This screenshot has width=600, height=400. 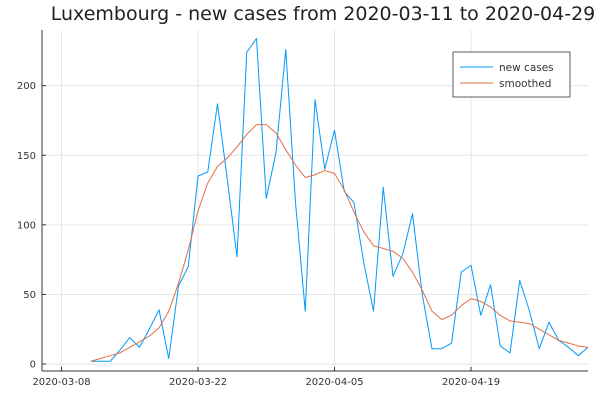 What do you see at coordinates (471, 382) in the screenshot?
I see `tick-label-x-2020-04-19: 2020-04-19` at bounding box center [471, 382].